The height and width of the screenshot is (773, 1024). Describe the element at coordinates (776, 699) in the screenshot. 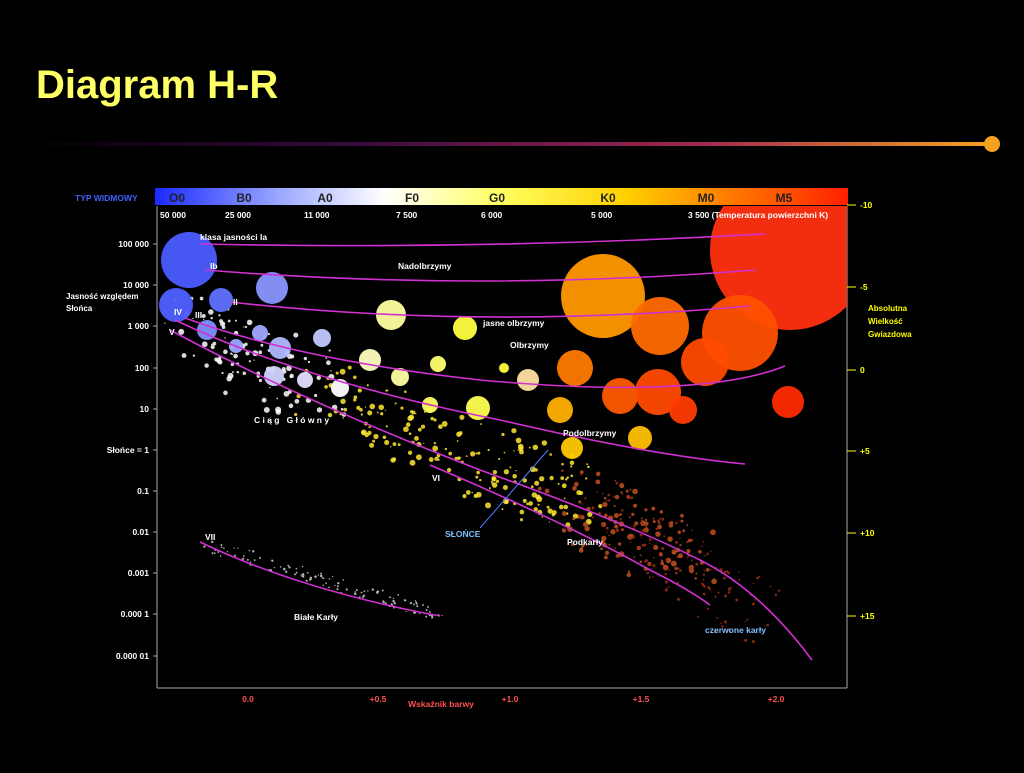

I see `color-index-tick: +2.0` at that location.